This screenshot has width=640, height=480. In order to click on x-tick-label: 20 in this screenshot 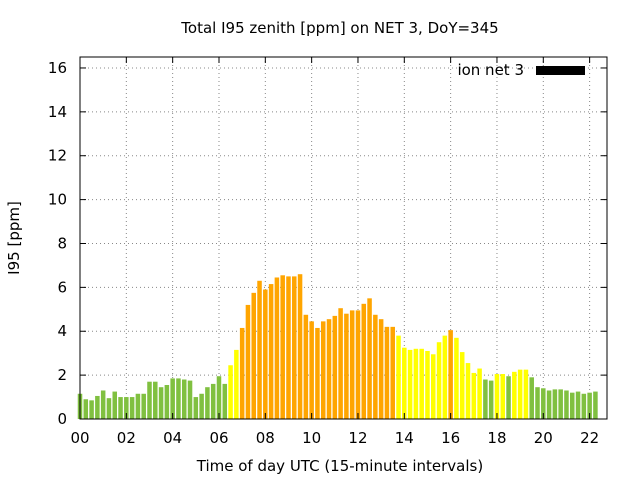, I will do `click(543, 438)`.